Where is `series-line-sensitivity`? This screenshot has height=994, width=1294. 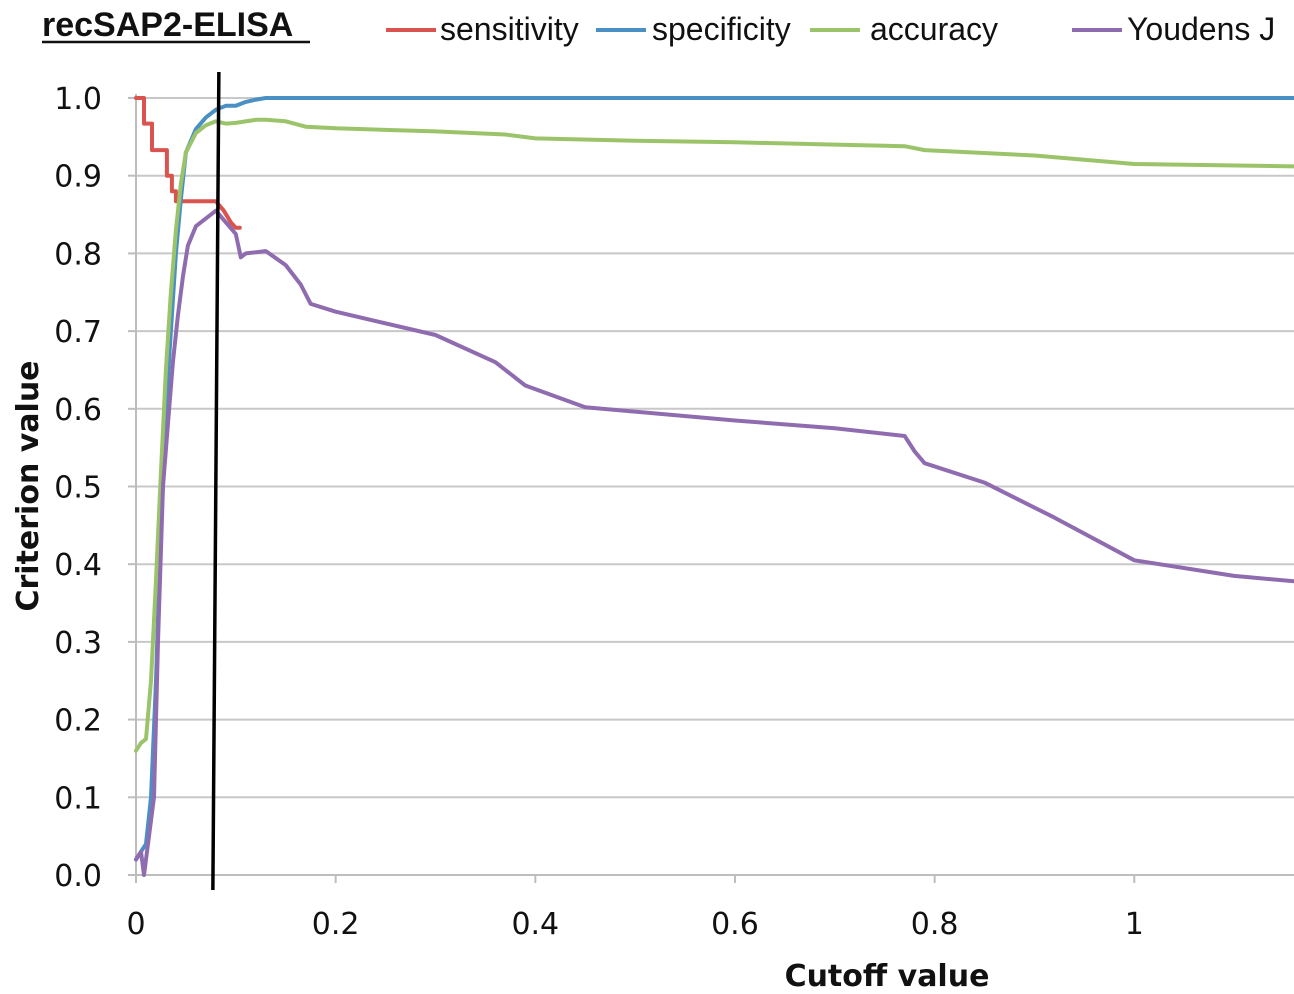 series-line-sensitivity is located at coordinates (188, 163).